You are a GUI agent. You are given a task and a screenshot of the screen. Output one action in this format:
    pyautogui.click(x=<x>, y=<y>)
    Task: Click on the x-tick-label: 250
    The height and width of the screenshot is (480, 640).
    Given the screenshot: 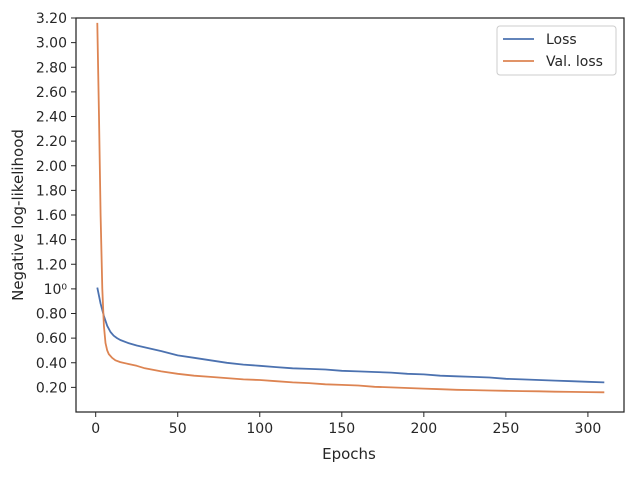 What is the action you would take?
    pyautogui.click(x=506, y=429)
    